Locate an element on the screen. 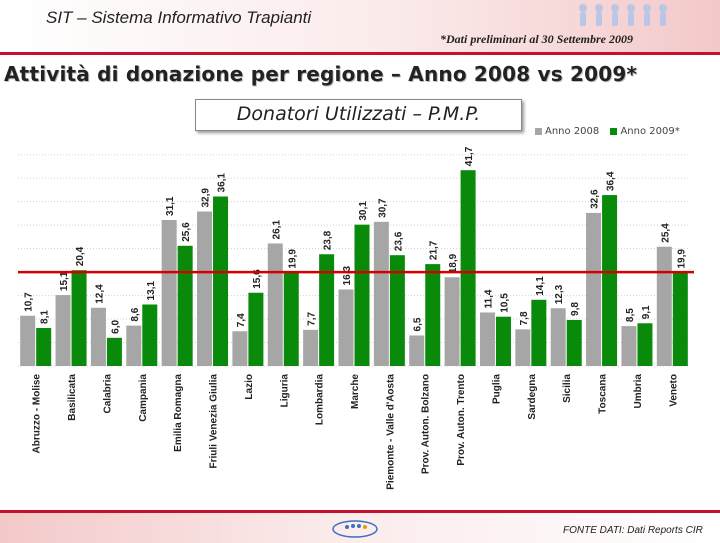 This screenshot has height=543, width=720. legend-swatch-2008 is located at coordinates (538, 131).